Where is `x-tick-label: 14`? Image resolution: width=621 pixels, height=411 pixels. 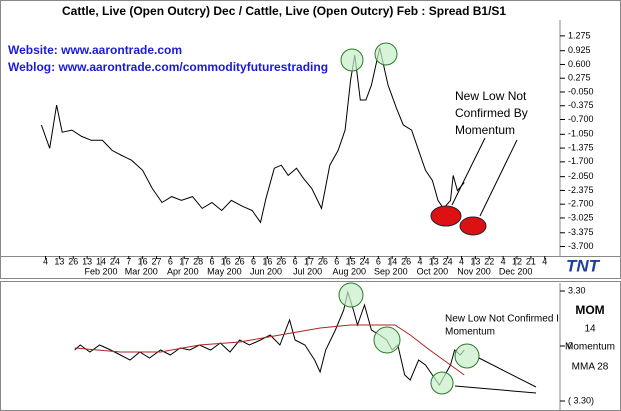
x-tick-label: 14 is located at coordinates (392, 261).